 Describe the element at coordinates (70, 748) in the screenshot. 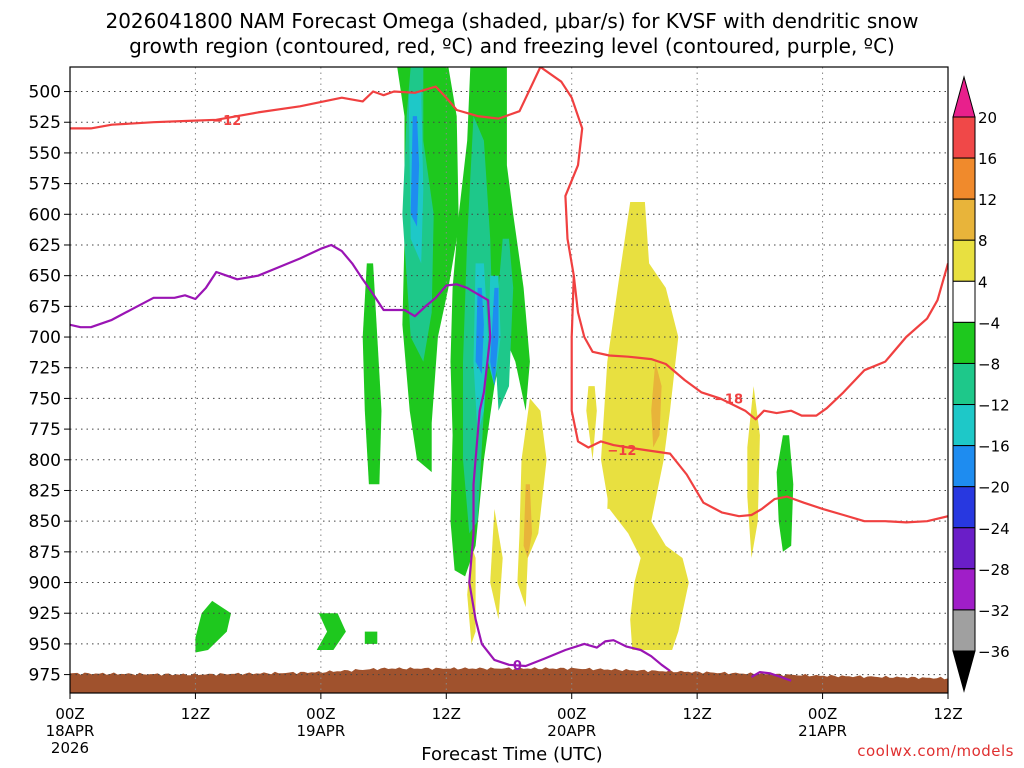

I see `x-year-label-0: 2026` at that location.